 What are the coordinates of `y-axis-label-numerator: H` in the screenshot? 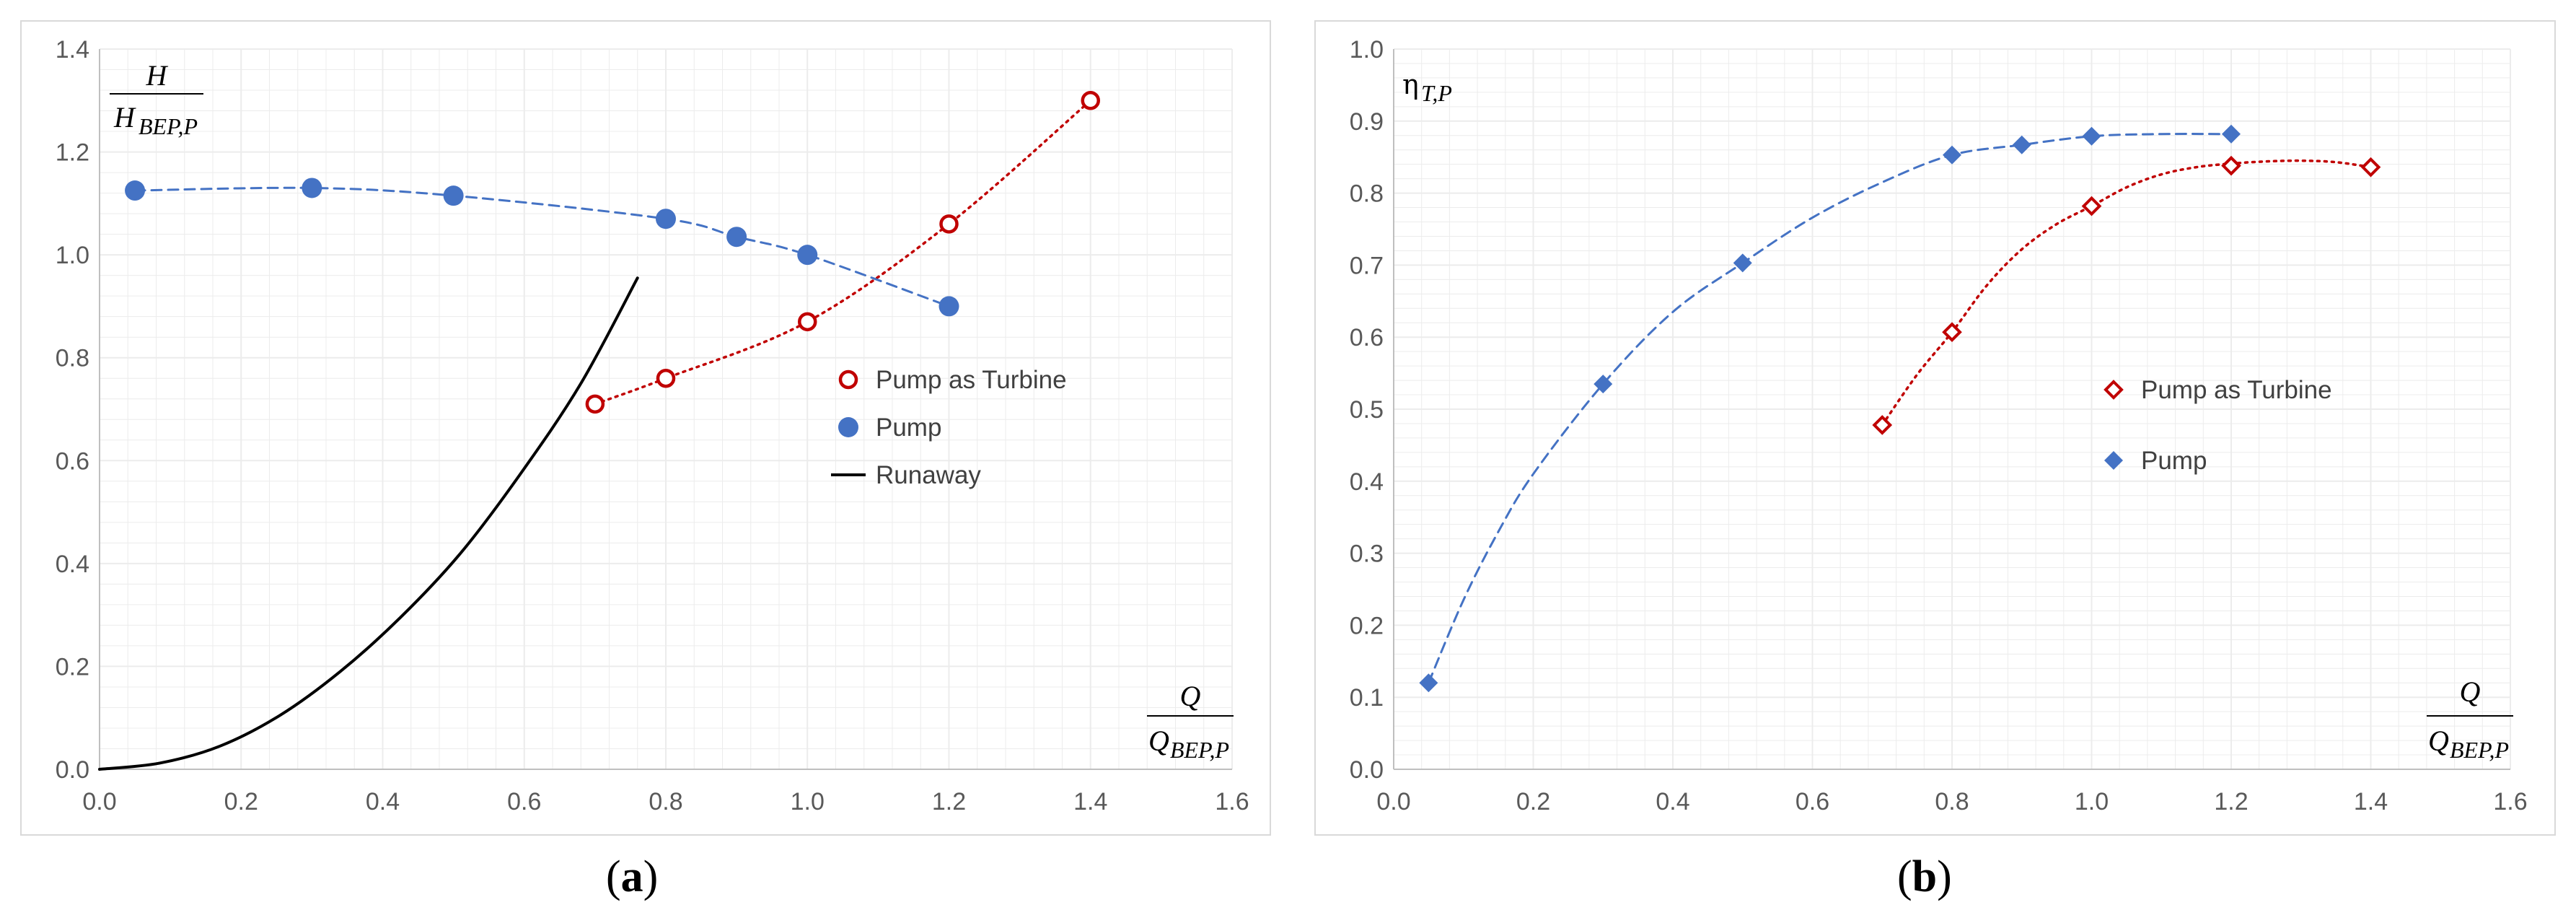 It's located at (157, 76).